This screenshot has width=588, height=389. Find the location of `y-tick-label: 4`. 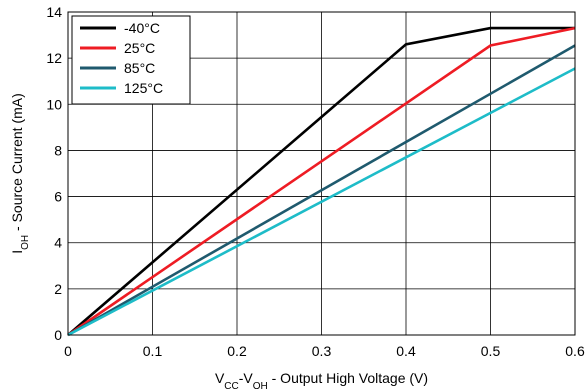

y-tick-label: 4 is located at coordinates (58, 243).